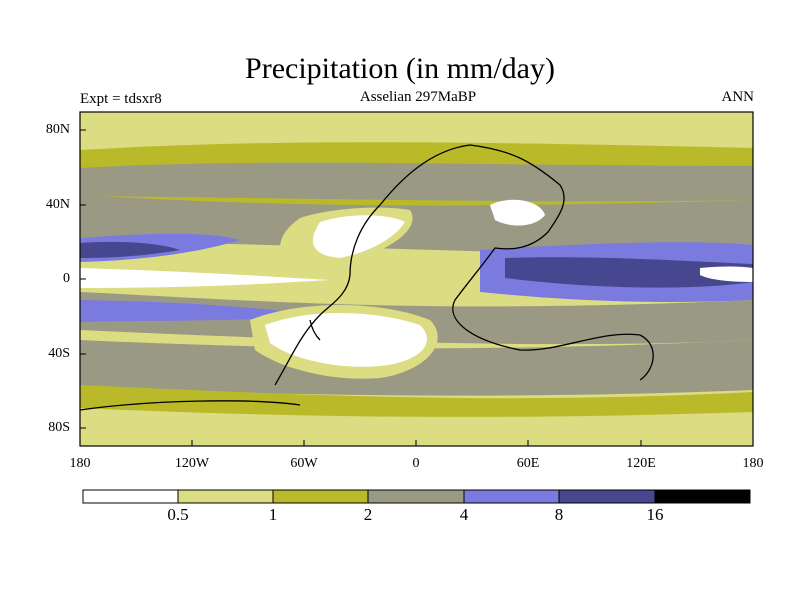  Describe the element at coordinates (130, 249) in the screenshot. I see `band-pacific-dark` at that location.